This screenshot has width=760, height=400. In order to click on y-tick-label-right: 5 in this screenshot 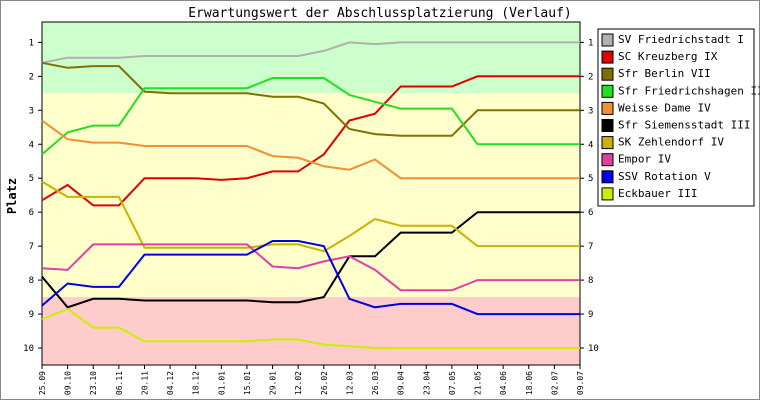, I will do `click(590, 179)`.